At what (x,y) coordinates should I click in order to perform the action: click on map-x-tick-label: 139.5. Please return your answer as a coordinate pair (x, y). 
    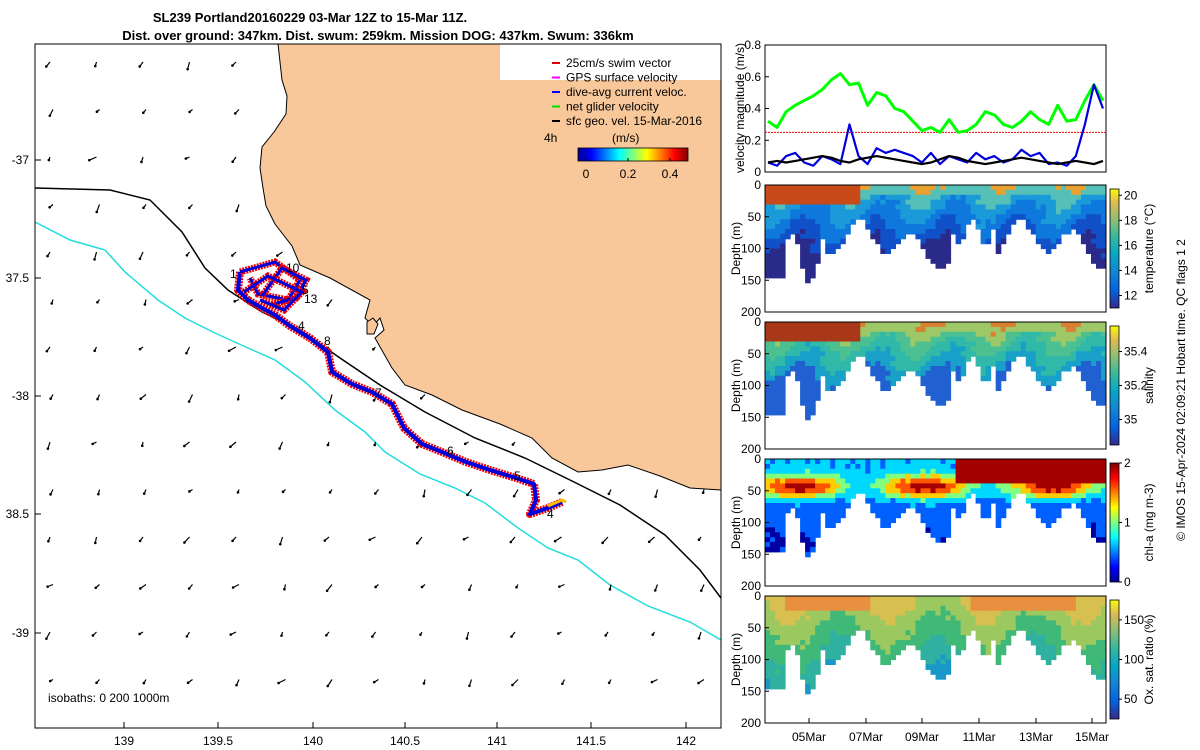
    Looking at the image, I should click on (218, 741).